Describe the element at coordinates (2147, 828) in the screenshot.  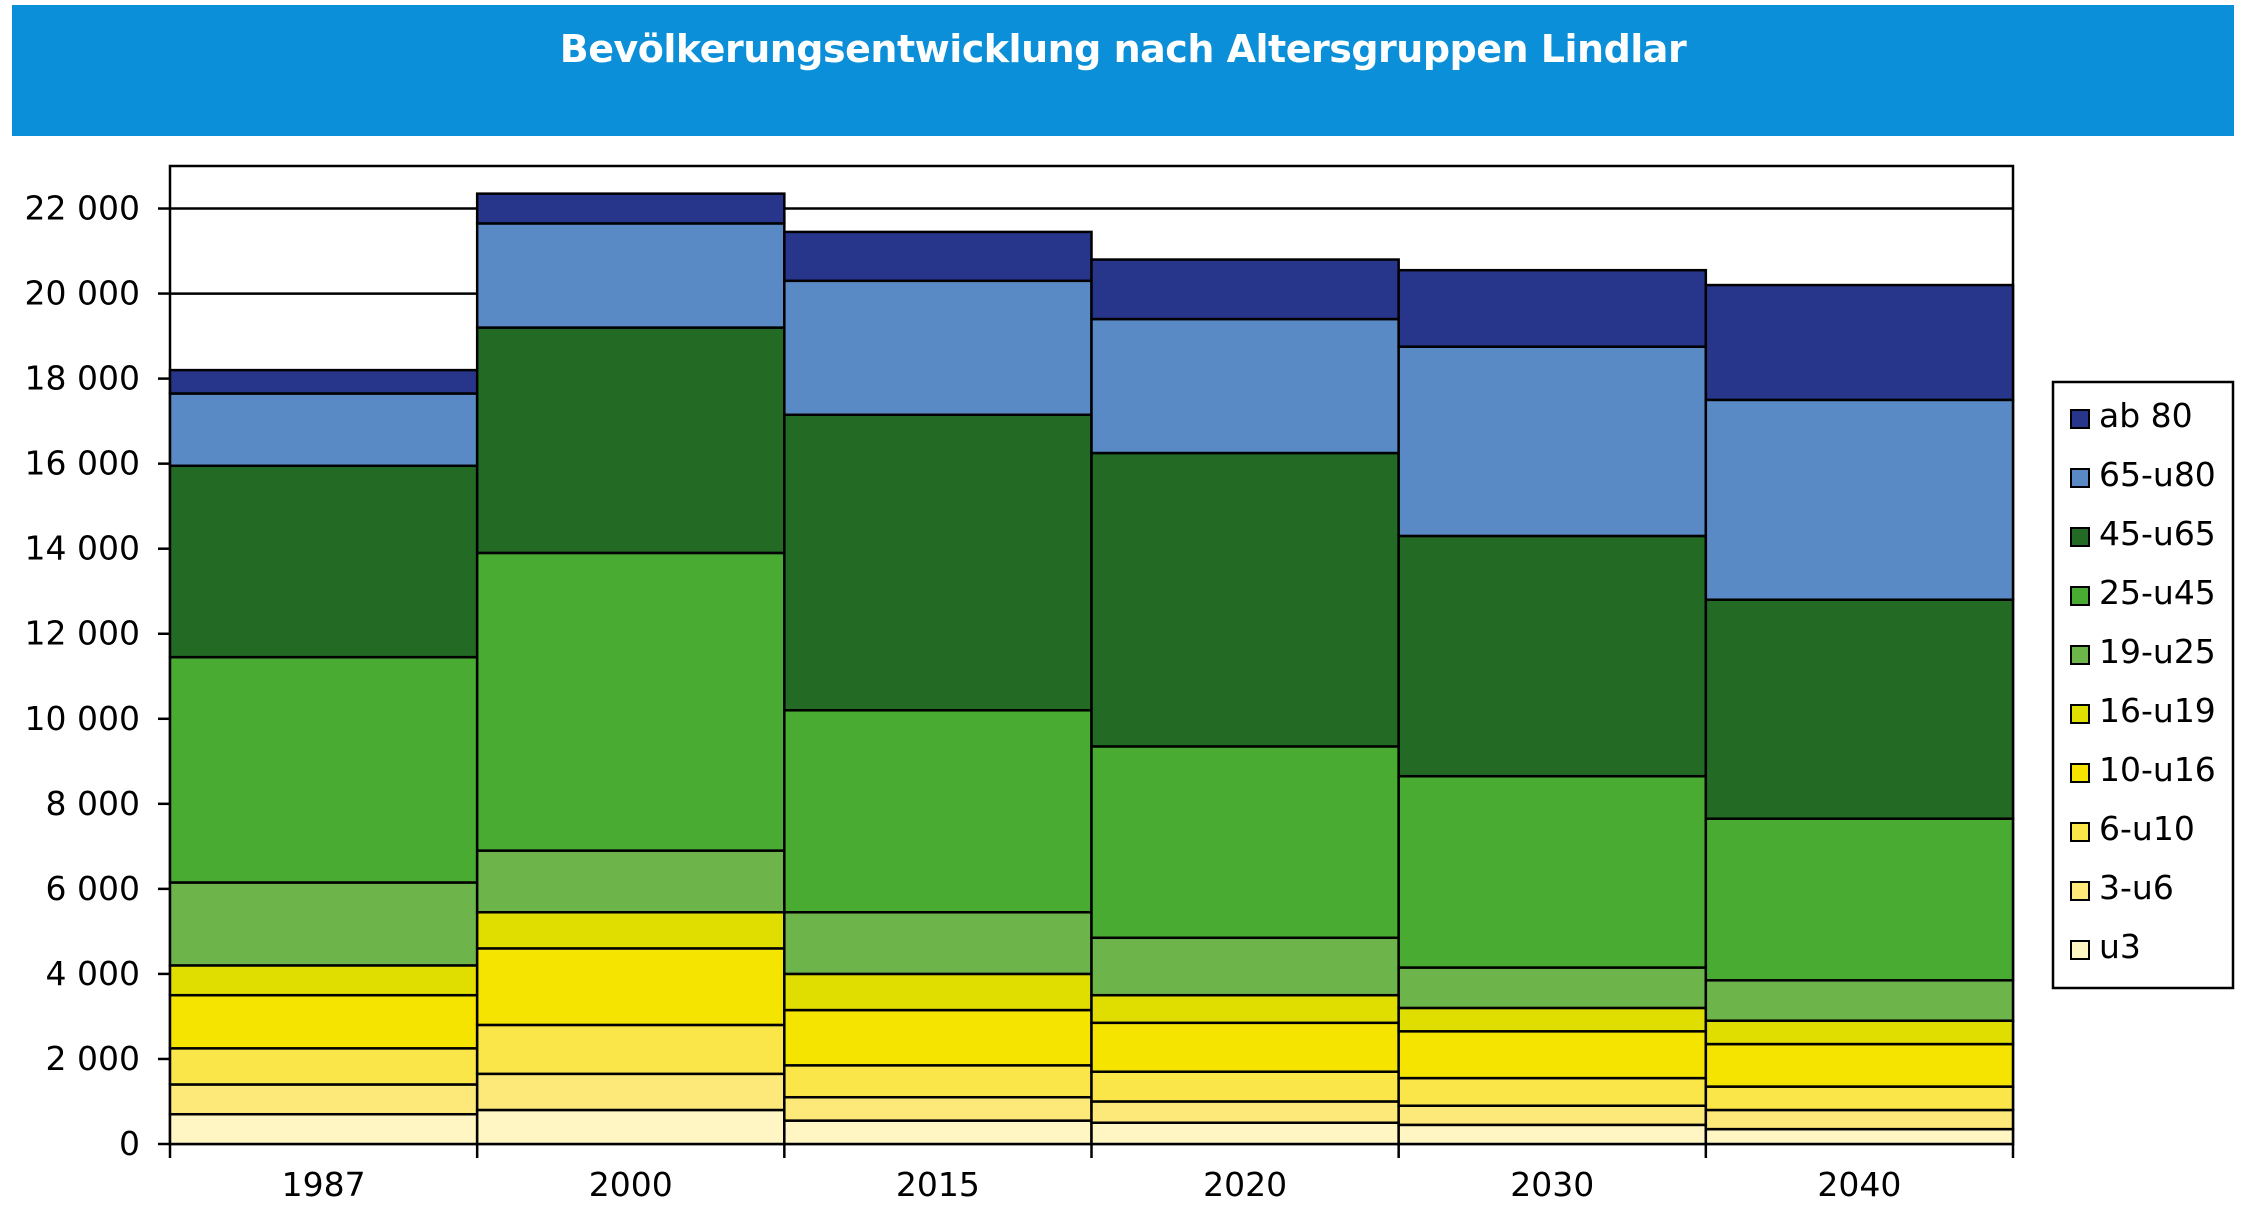
I see `legend-label: 6-u10` at that location.